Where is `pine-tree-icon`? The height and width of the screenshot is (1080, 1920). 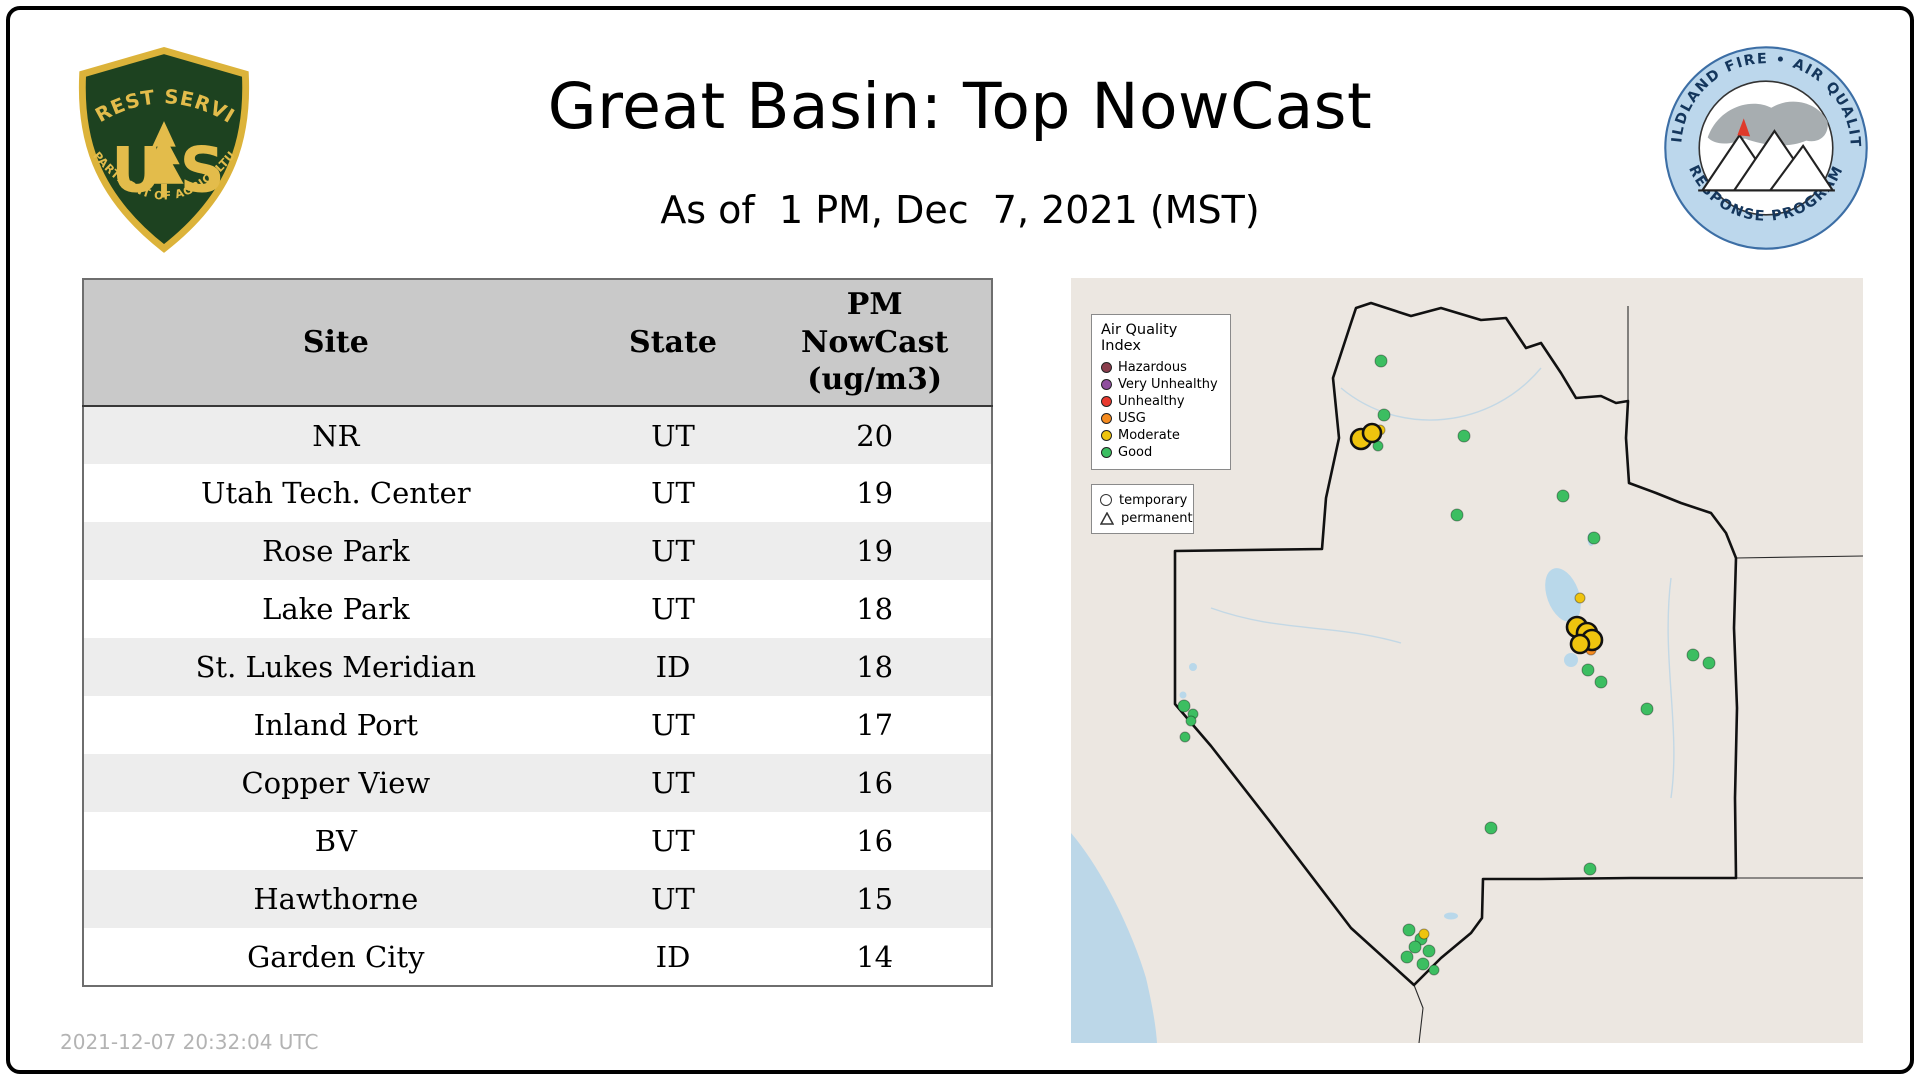 pine-tree-icon is located at coordinates (164, 159).